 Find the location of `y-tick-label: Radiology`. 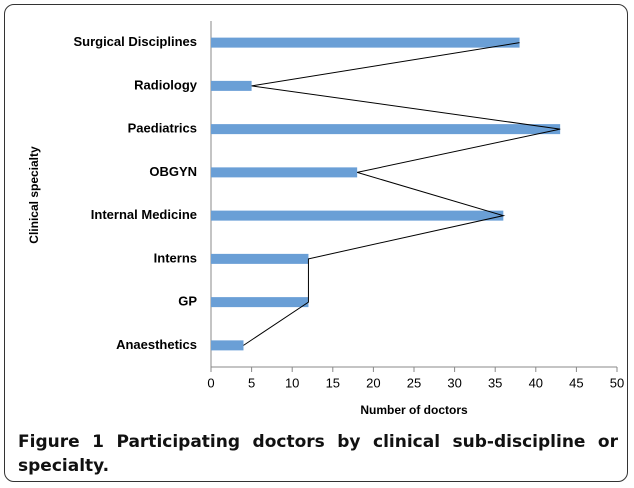

y-tick-label: Radiology is located at coordinates (166, 84).